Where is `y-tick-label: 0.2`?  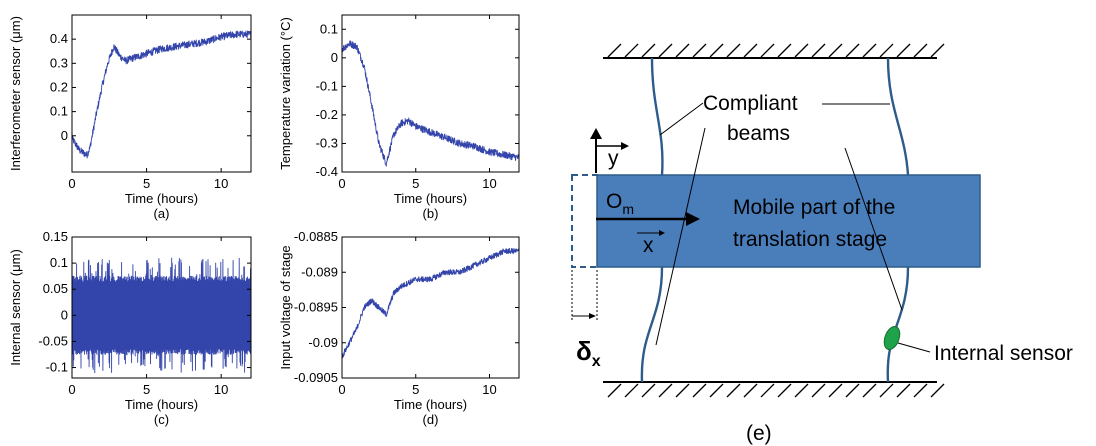 y-tick-label: 0.2 is located at coordinates (59, 86).